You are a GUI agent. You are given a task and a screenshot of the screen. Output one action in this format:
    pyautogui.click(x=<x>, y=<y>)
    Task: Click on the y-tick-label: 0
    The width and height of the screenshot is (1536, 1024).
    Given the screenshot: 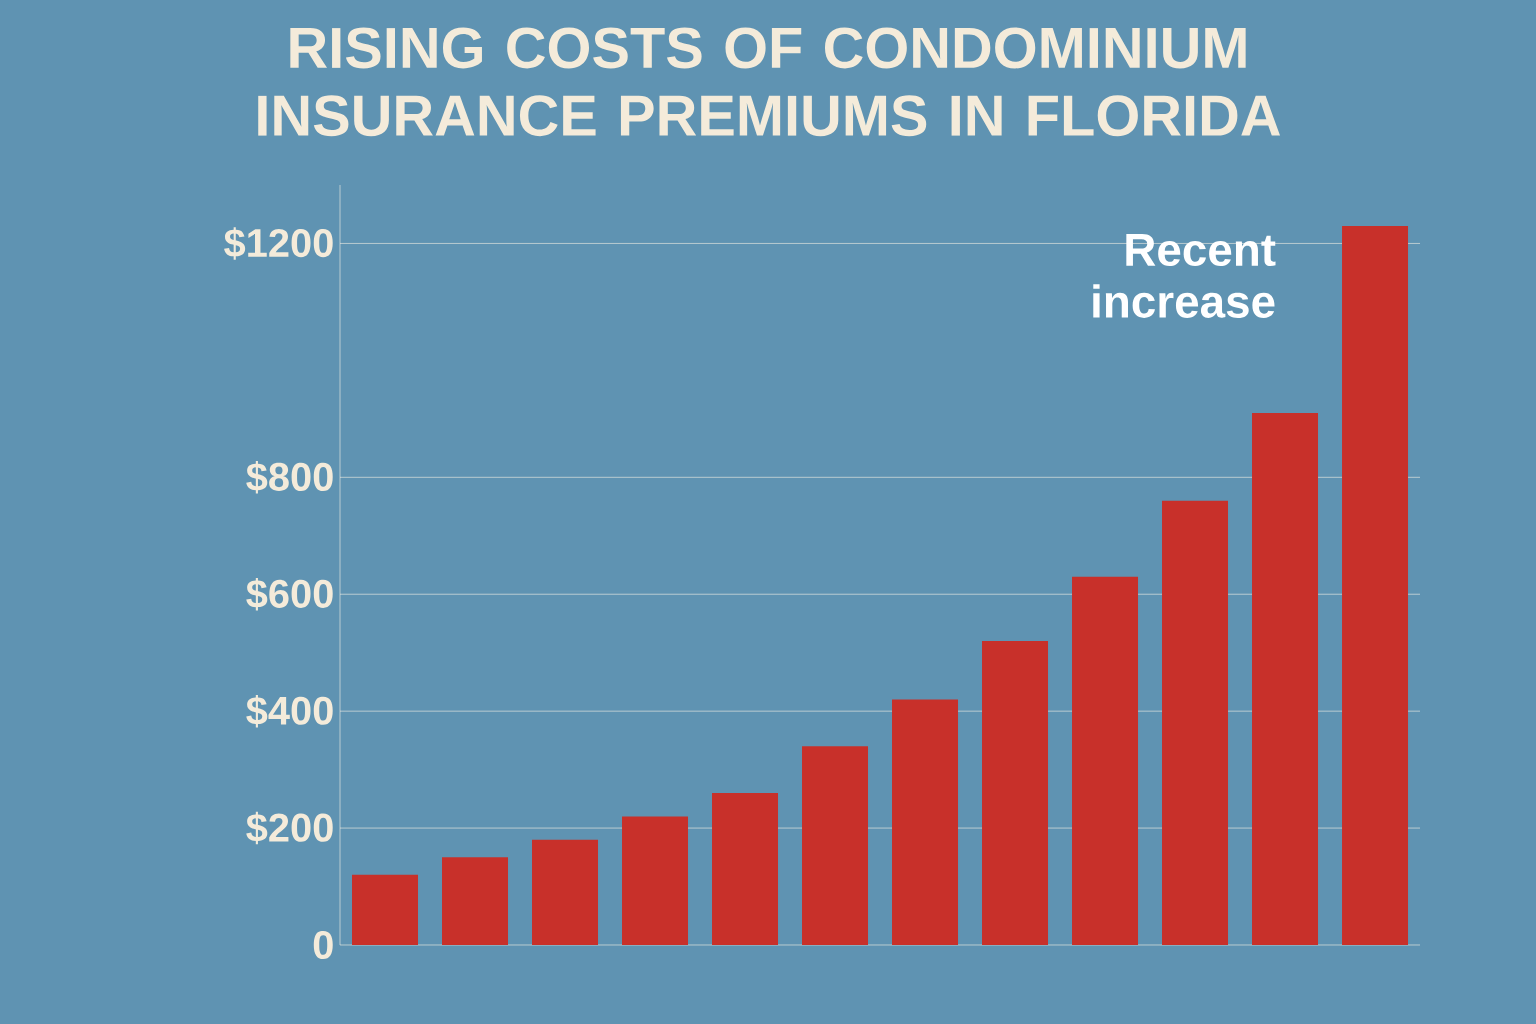 What is the action you would take?
    pyautogui.click(x=323, y=945)
    